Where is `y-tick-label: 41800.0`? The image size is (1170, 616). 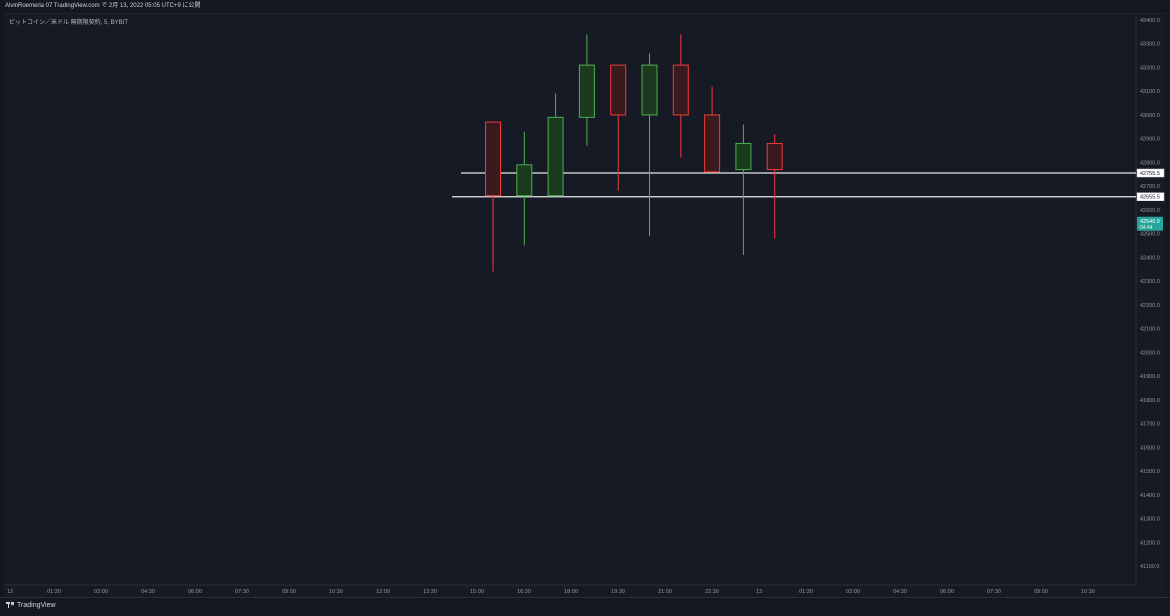
y-tick-label: 41800.0 is located at coordinates (1150, 401).